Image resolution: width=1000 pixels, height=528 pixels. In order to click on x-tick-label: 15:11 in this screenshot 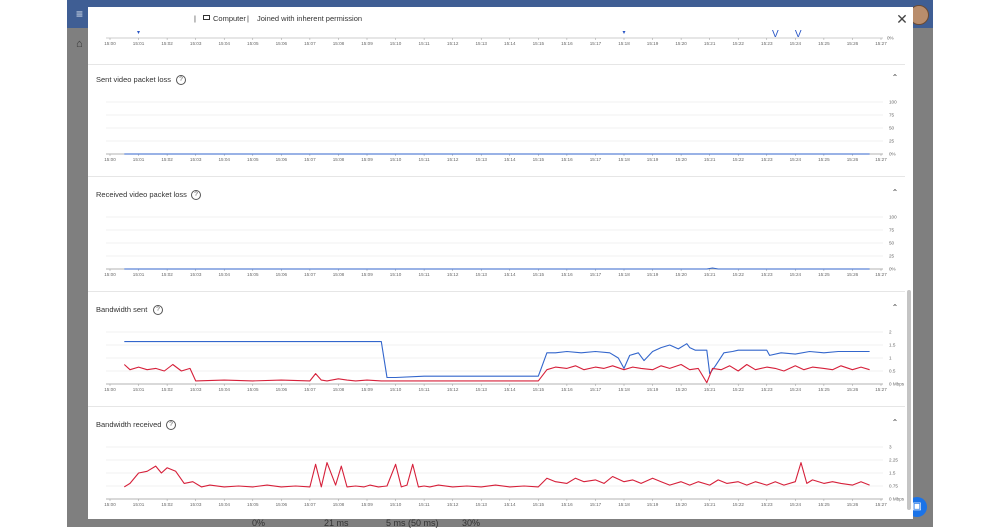, I will do `click(425, 159)`.